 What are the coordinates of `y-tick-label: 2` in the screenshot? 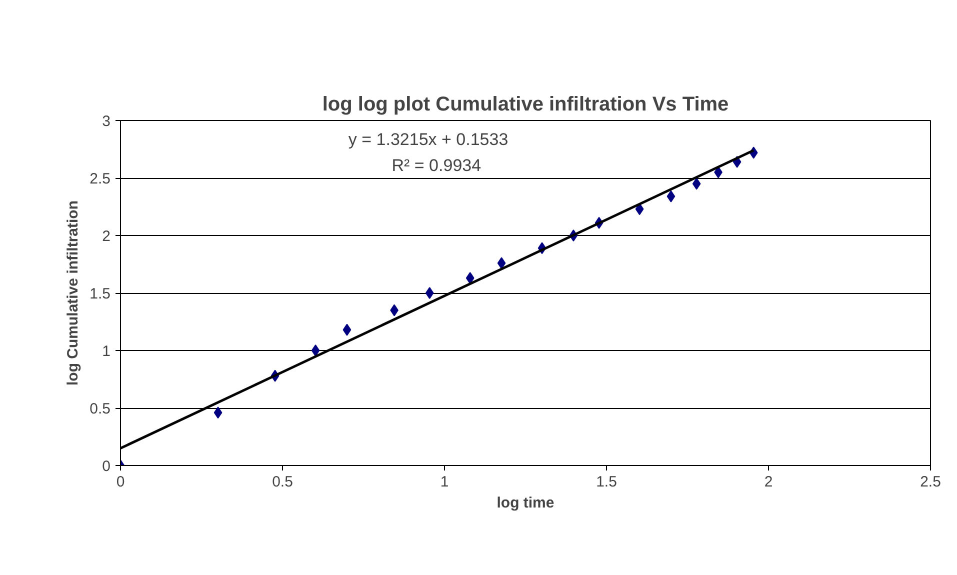 It's located at (106, 236).